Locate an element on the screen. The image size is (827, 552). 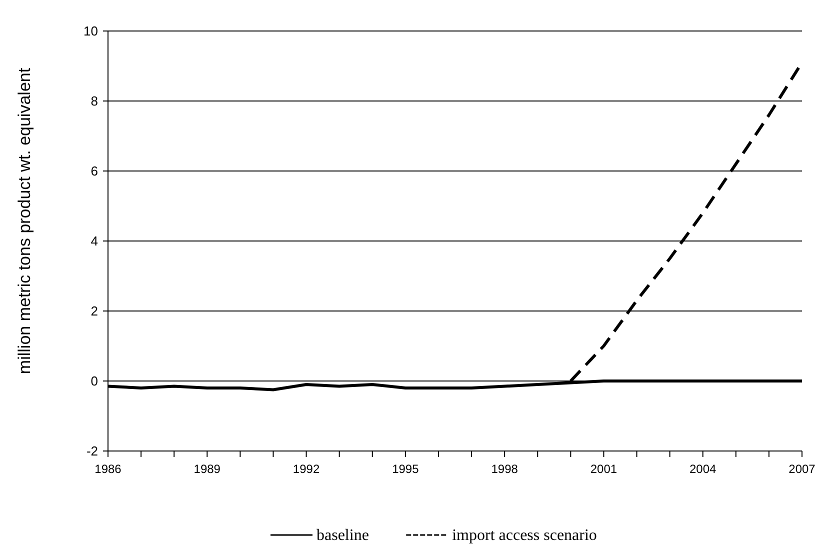
y-tick-label: -2 is located at coordinates (92, 451).